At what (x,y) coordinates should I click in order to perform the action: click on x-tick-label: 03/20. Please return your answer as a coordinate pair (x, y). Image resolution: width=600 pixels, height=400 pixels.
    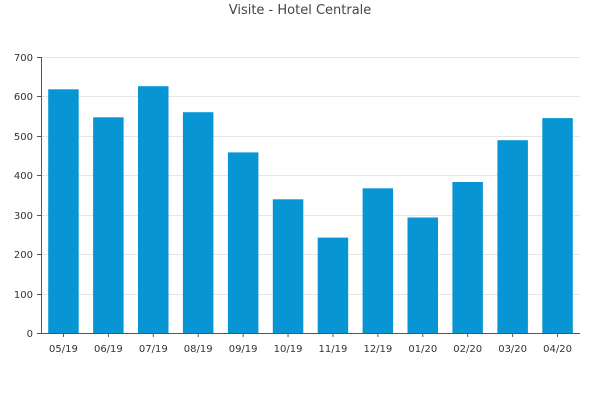
    Looking at the image, I should click on (512, 349).